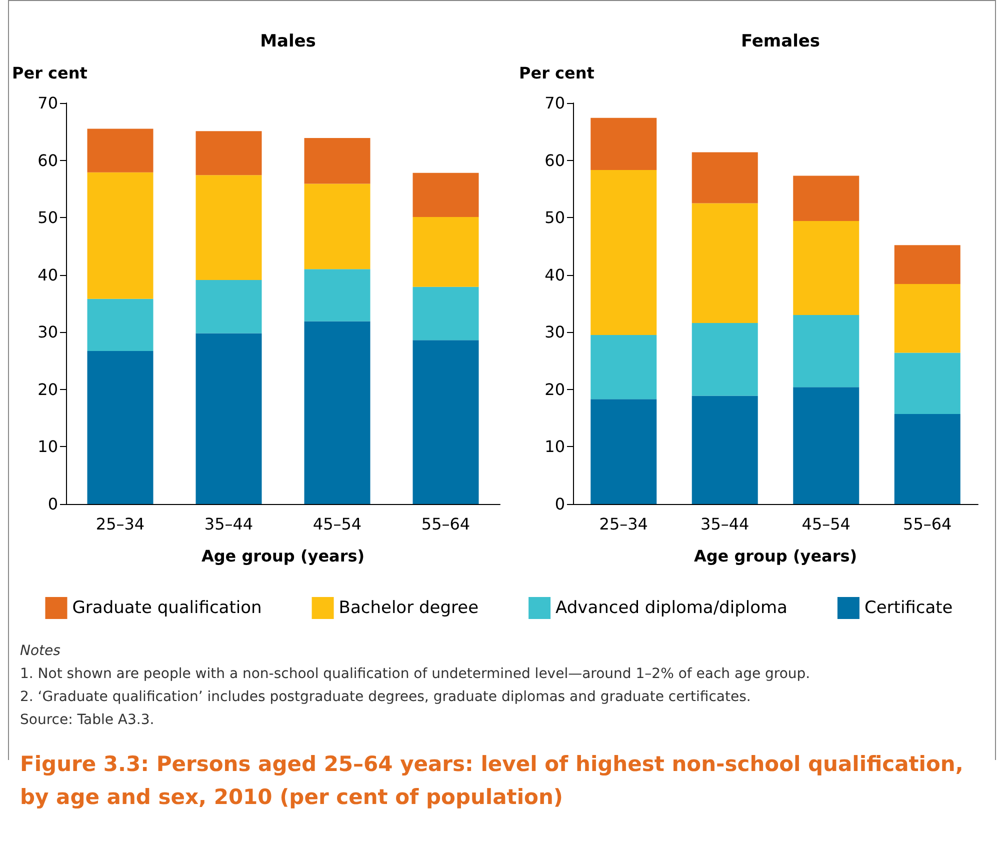 The height and width of the screenshot is (850, 998). I want to click on source-note: Source: Table A3.3., so click(88, 720).